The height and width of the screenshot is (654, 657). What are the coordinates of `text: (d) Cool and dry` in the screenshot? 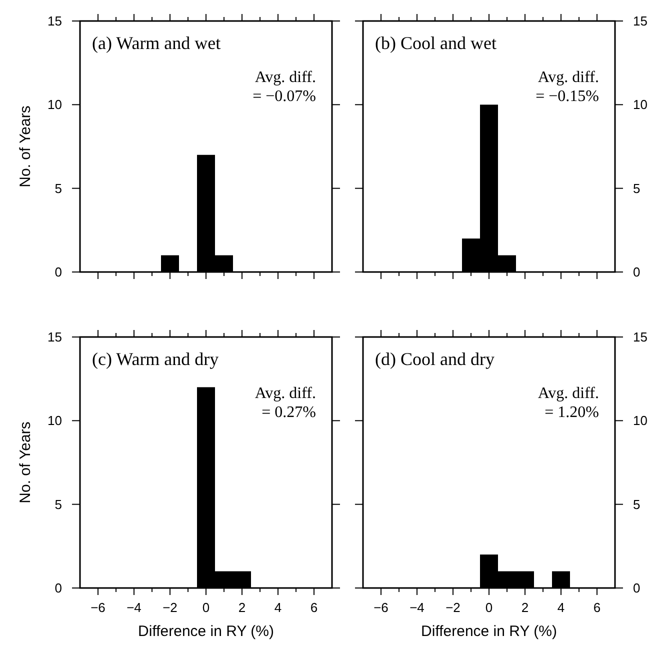 It's located at (434, 359).